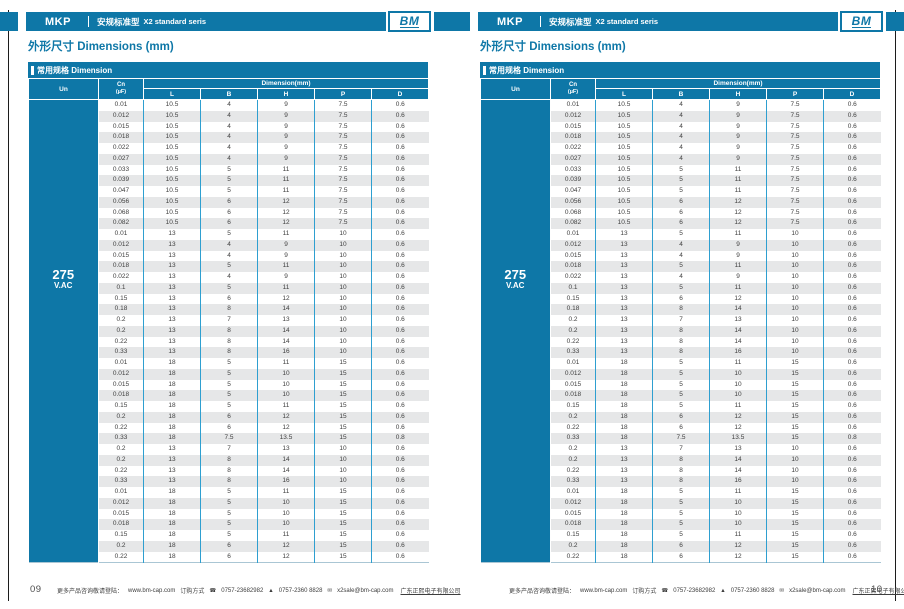  What do you see at coordinates (878, 592) in the screenshot?
I see `footer-company: 广东正熙电子有限公司` at bounding box center [878, 592].